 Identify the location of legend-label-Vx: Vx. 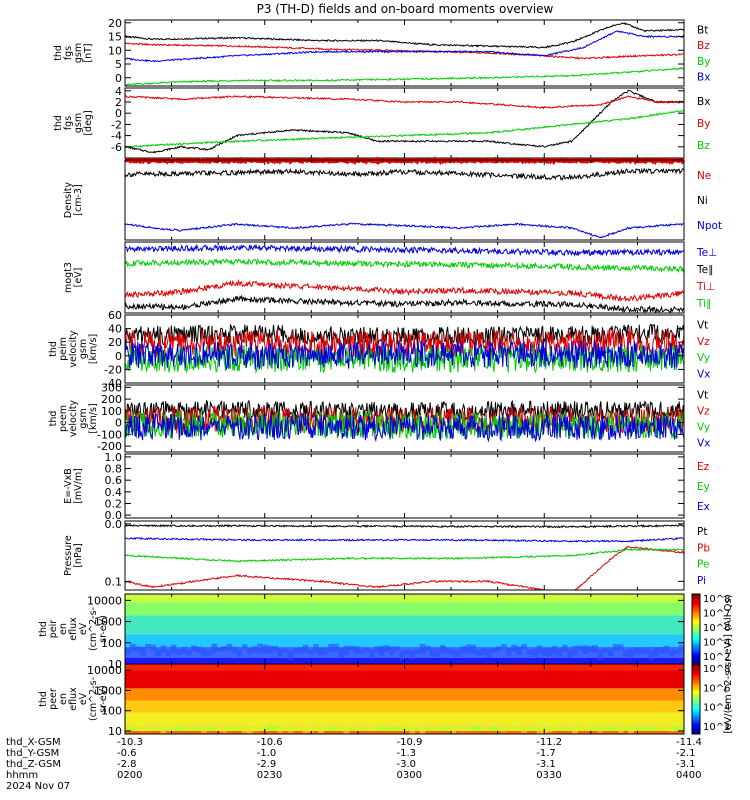
(703, 443).